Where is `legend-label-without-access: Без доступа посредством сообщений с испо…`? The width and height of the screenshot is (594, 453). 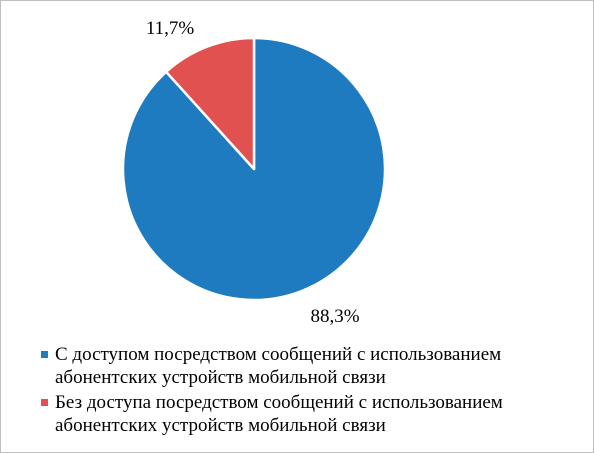
legend-label-without-access: Без доступа посредством сообщений с испо… is located at coordinates (279, 414).